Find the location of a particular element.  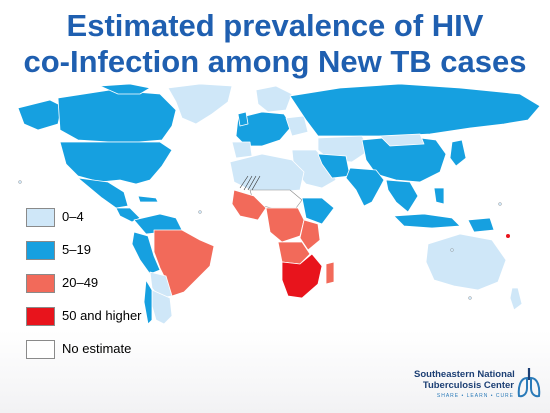

logo-name-line-2: Tuberculosis Center is located at coordinates (468, 385).